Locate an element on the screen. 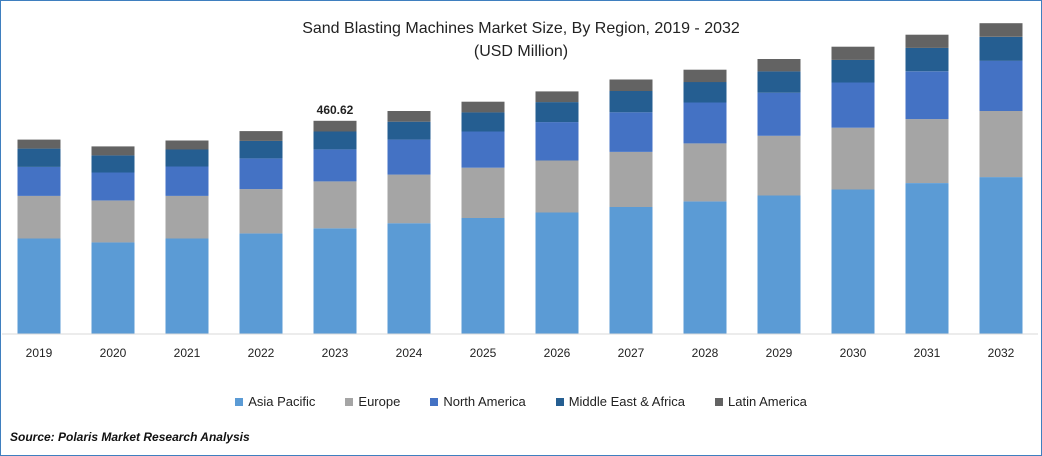 This screenshot has height=456, width=1042. x-tick-label-2020: 2020 is located at coordinates (113, 353).